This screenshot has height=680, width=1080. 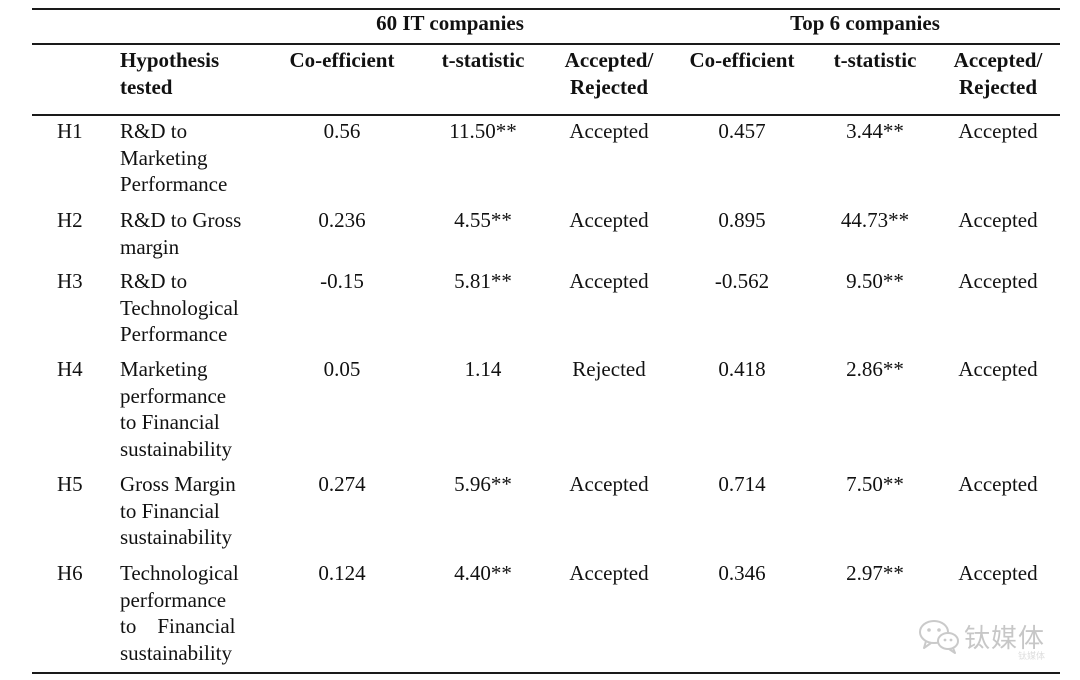 What do you see at coordinates (609, 73) in the screenshot?
I see `column-header-accepted-60: Accepted/ Rejected` at bounding box center [609, 73].